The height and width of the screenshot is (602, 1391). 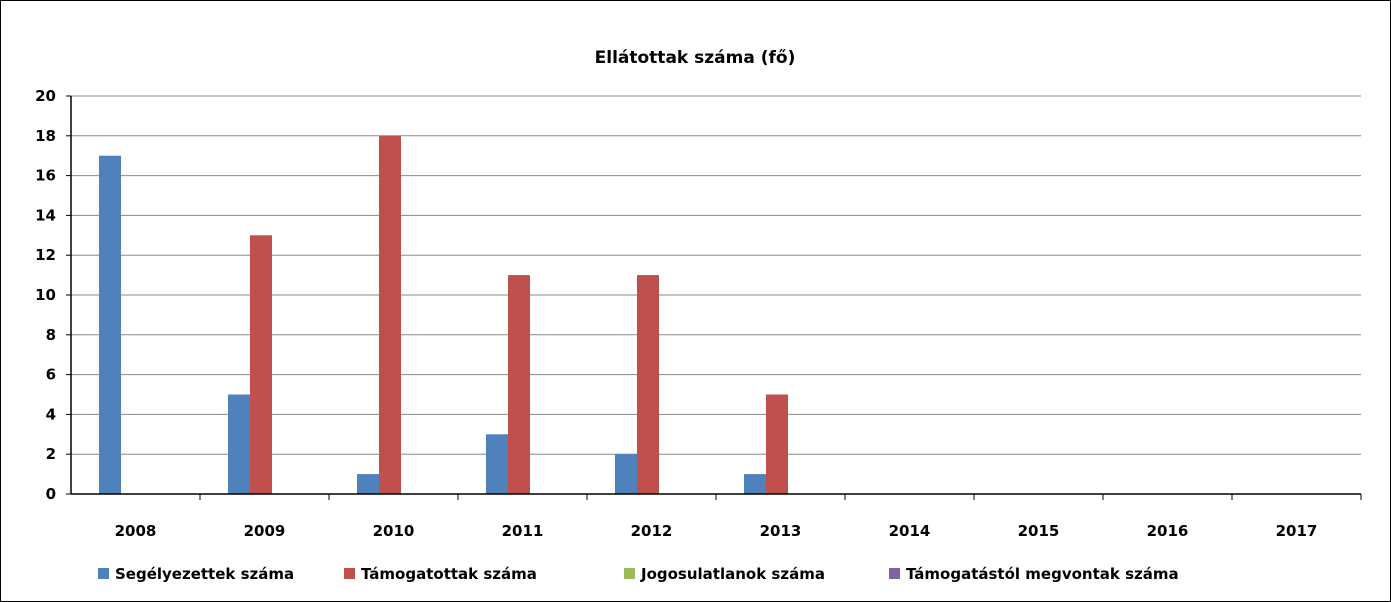 What do you see at coordinates (652, 531) in the screenshot?
I see `x-tick-label: 2012` at bounding box center [652, 531].